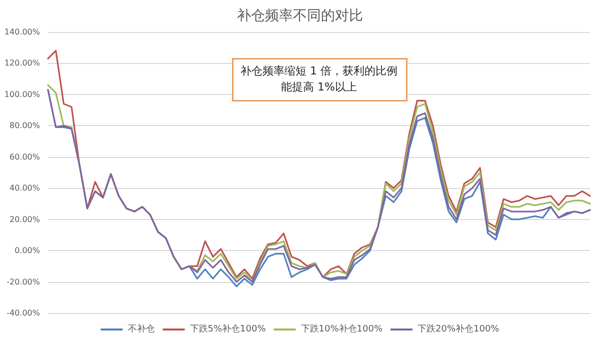 The width and height of the screenshot is (600, 341). Describe the element at coordinates (319, 87) in the screenshot. I see `annotation: 能提高 1%以上` at that location.